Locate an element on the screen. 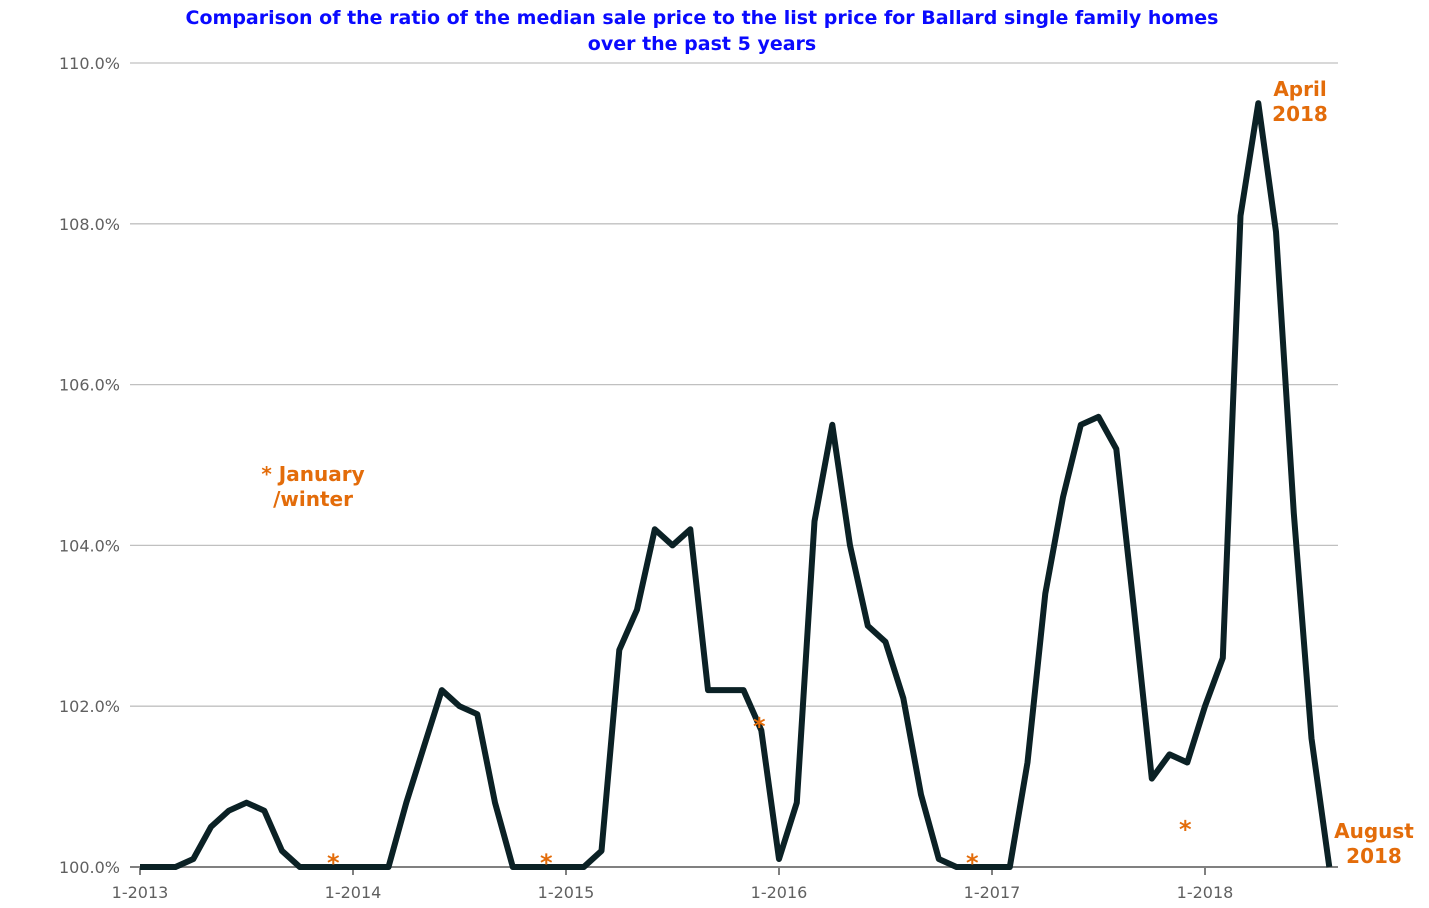 The image size is (1429, 908). y-axis-ticks: 100.0% 102.0% 104.0% 106.0% 108.0% 110.0% is located at coordinates (89, 465).